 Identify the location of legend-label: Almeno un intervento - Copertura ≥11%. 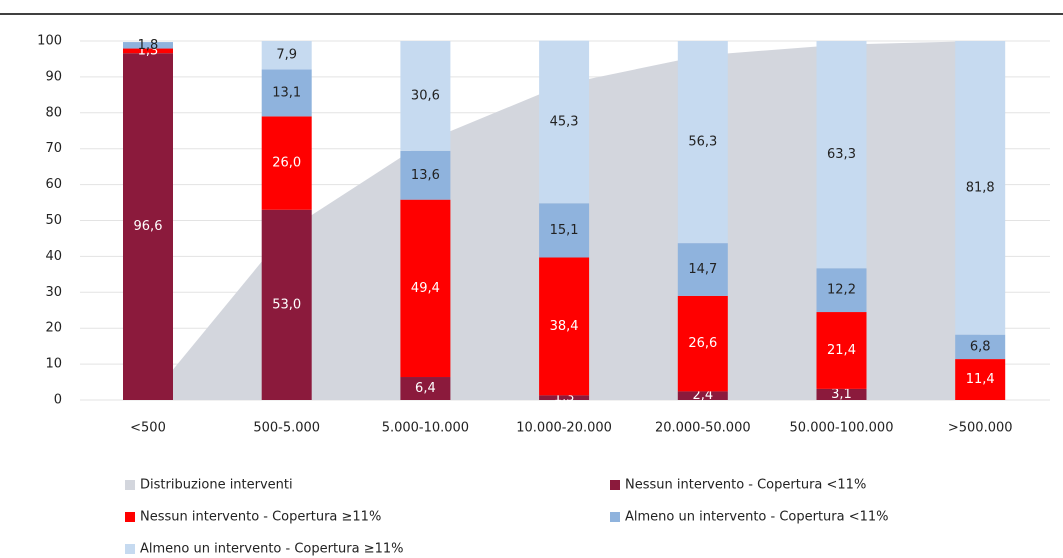
(272, 549).